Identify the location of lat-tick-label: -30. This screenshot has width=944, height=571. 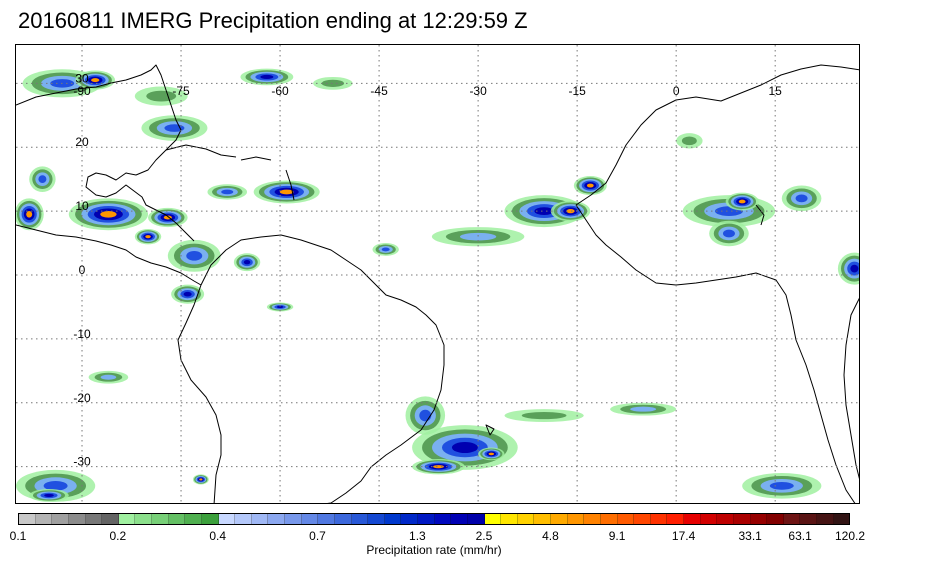
(82, 462).